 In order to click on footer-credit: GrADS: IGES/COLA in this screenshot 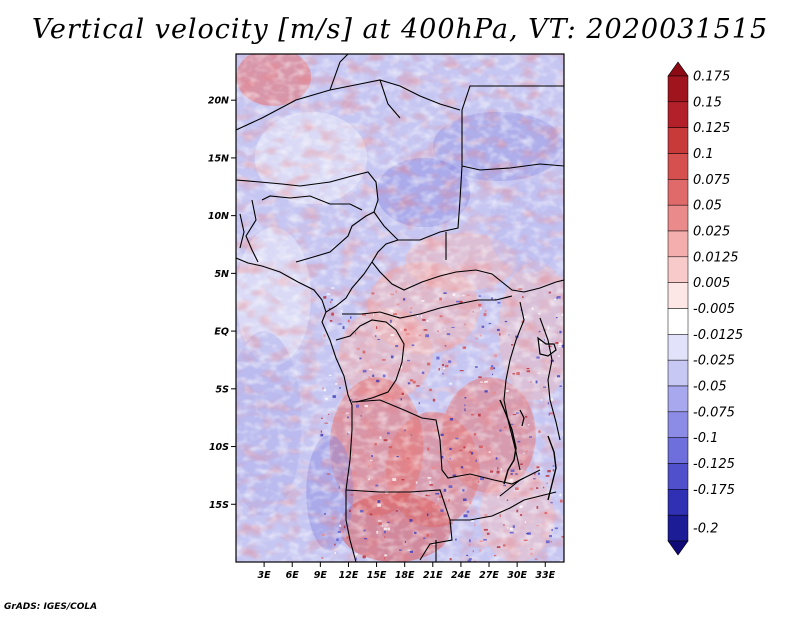, I will do `click(51, 607)`.